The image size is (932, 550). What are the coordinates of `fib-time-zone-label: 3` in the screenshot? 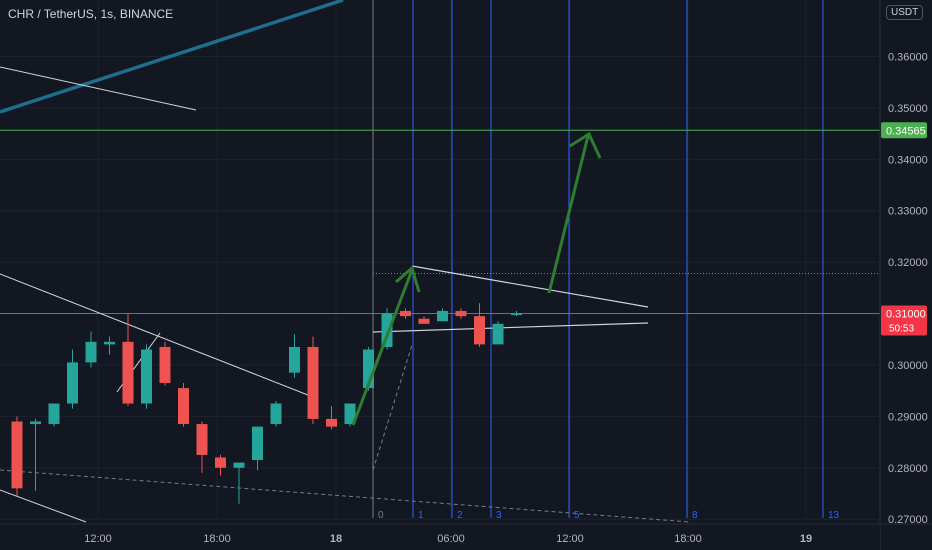 It's located at (499, 515).